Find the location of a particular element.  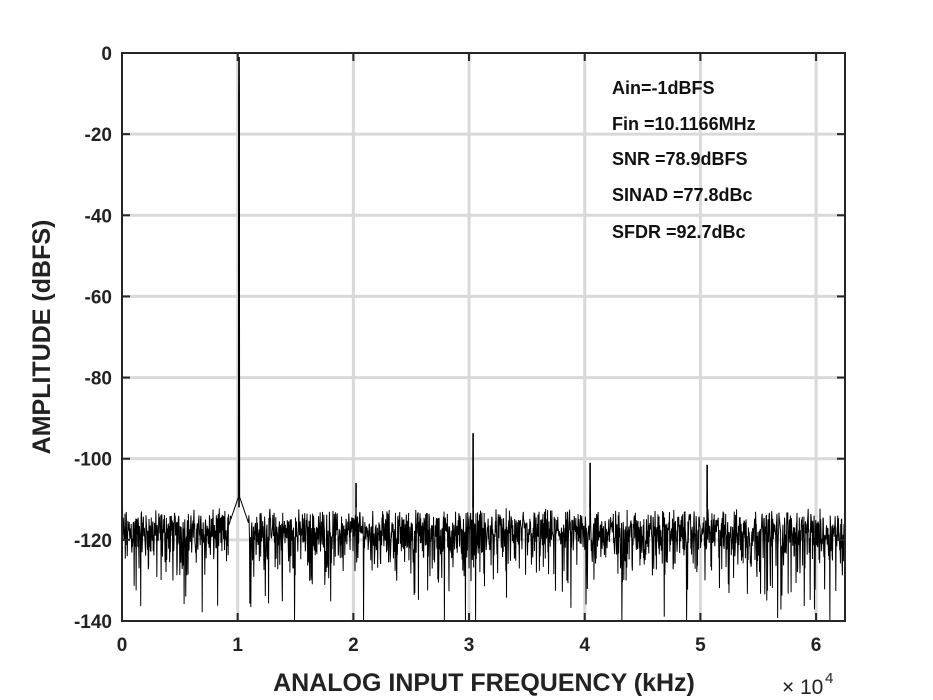

x-tick-label: 5 is located at coordinates (700, 645).